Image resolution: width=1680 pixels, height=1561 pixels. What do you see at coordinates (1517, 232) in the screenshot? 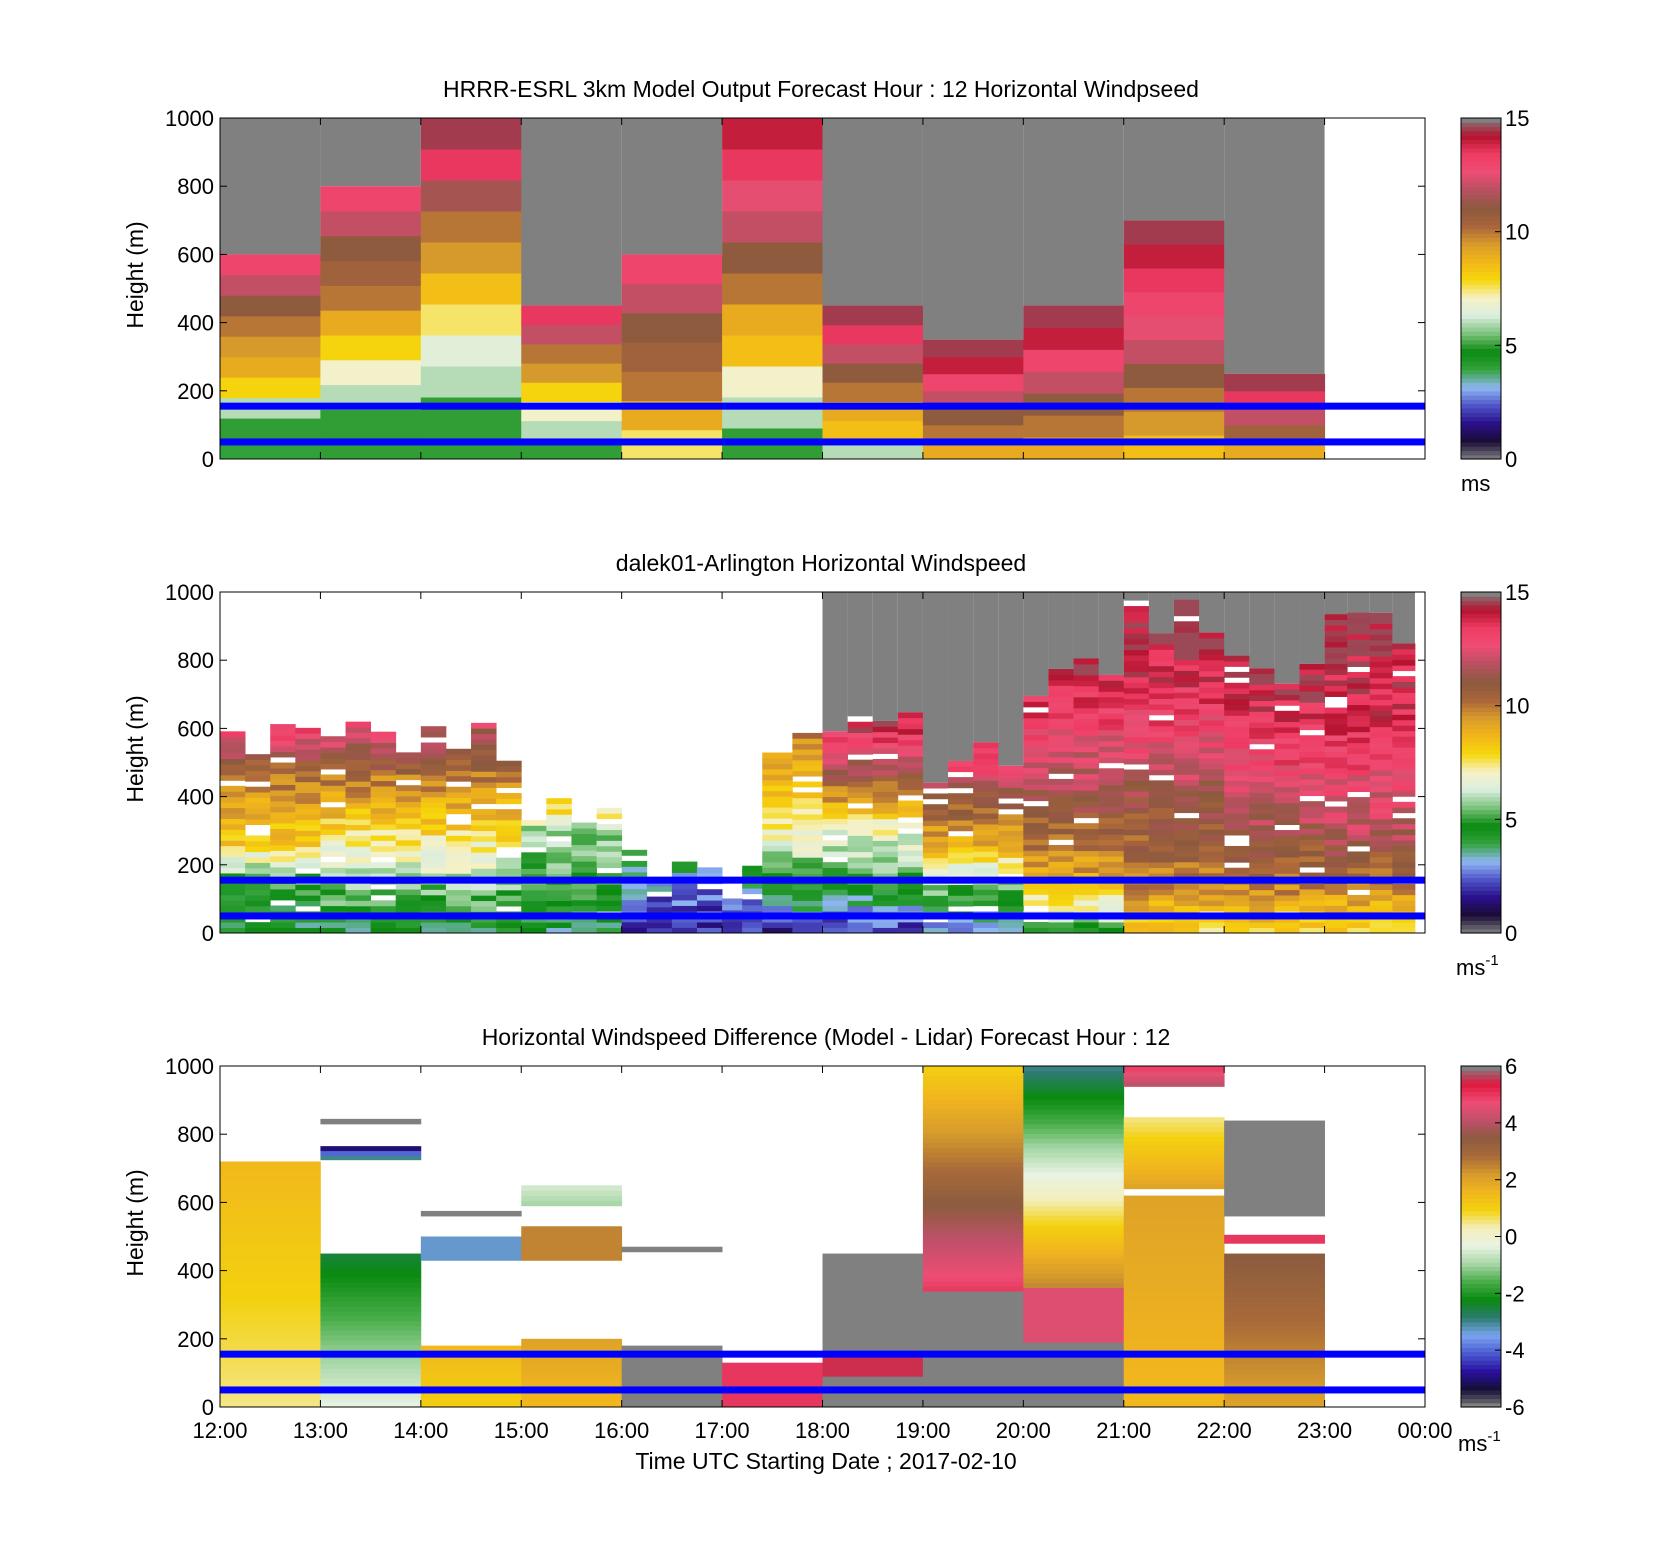
I see `colorbar-tick-label: 10` at bounding box center [1517, 232].